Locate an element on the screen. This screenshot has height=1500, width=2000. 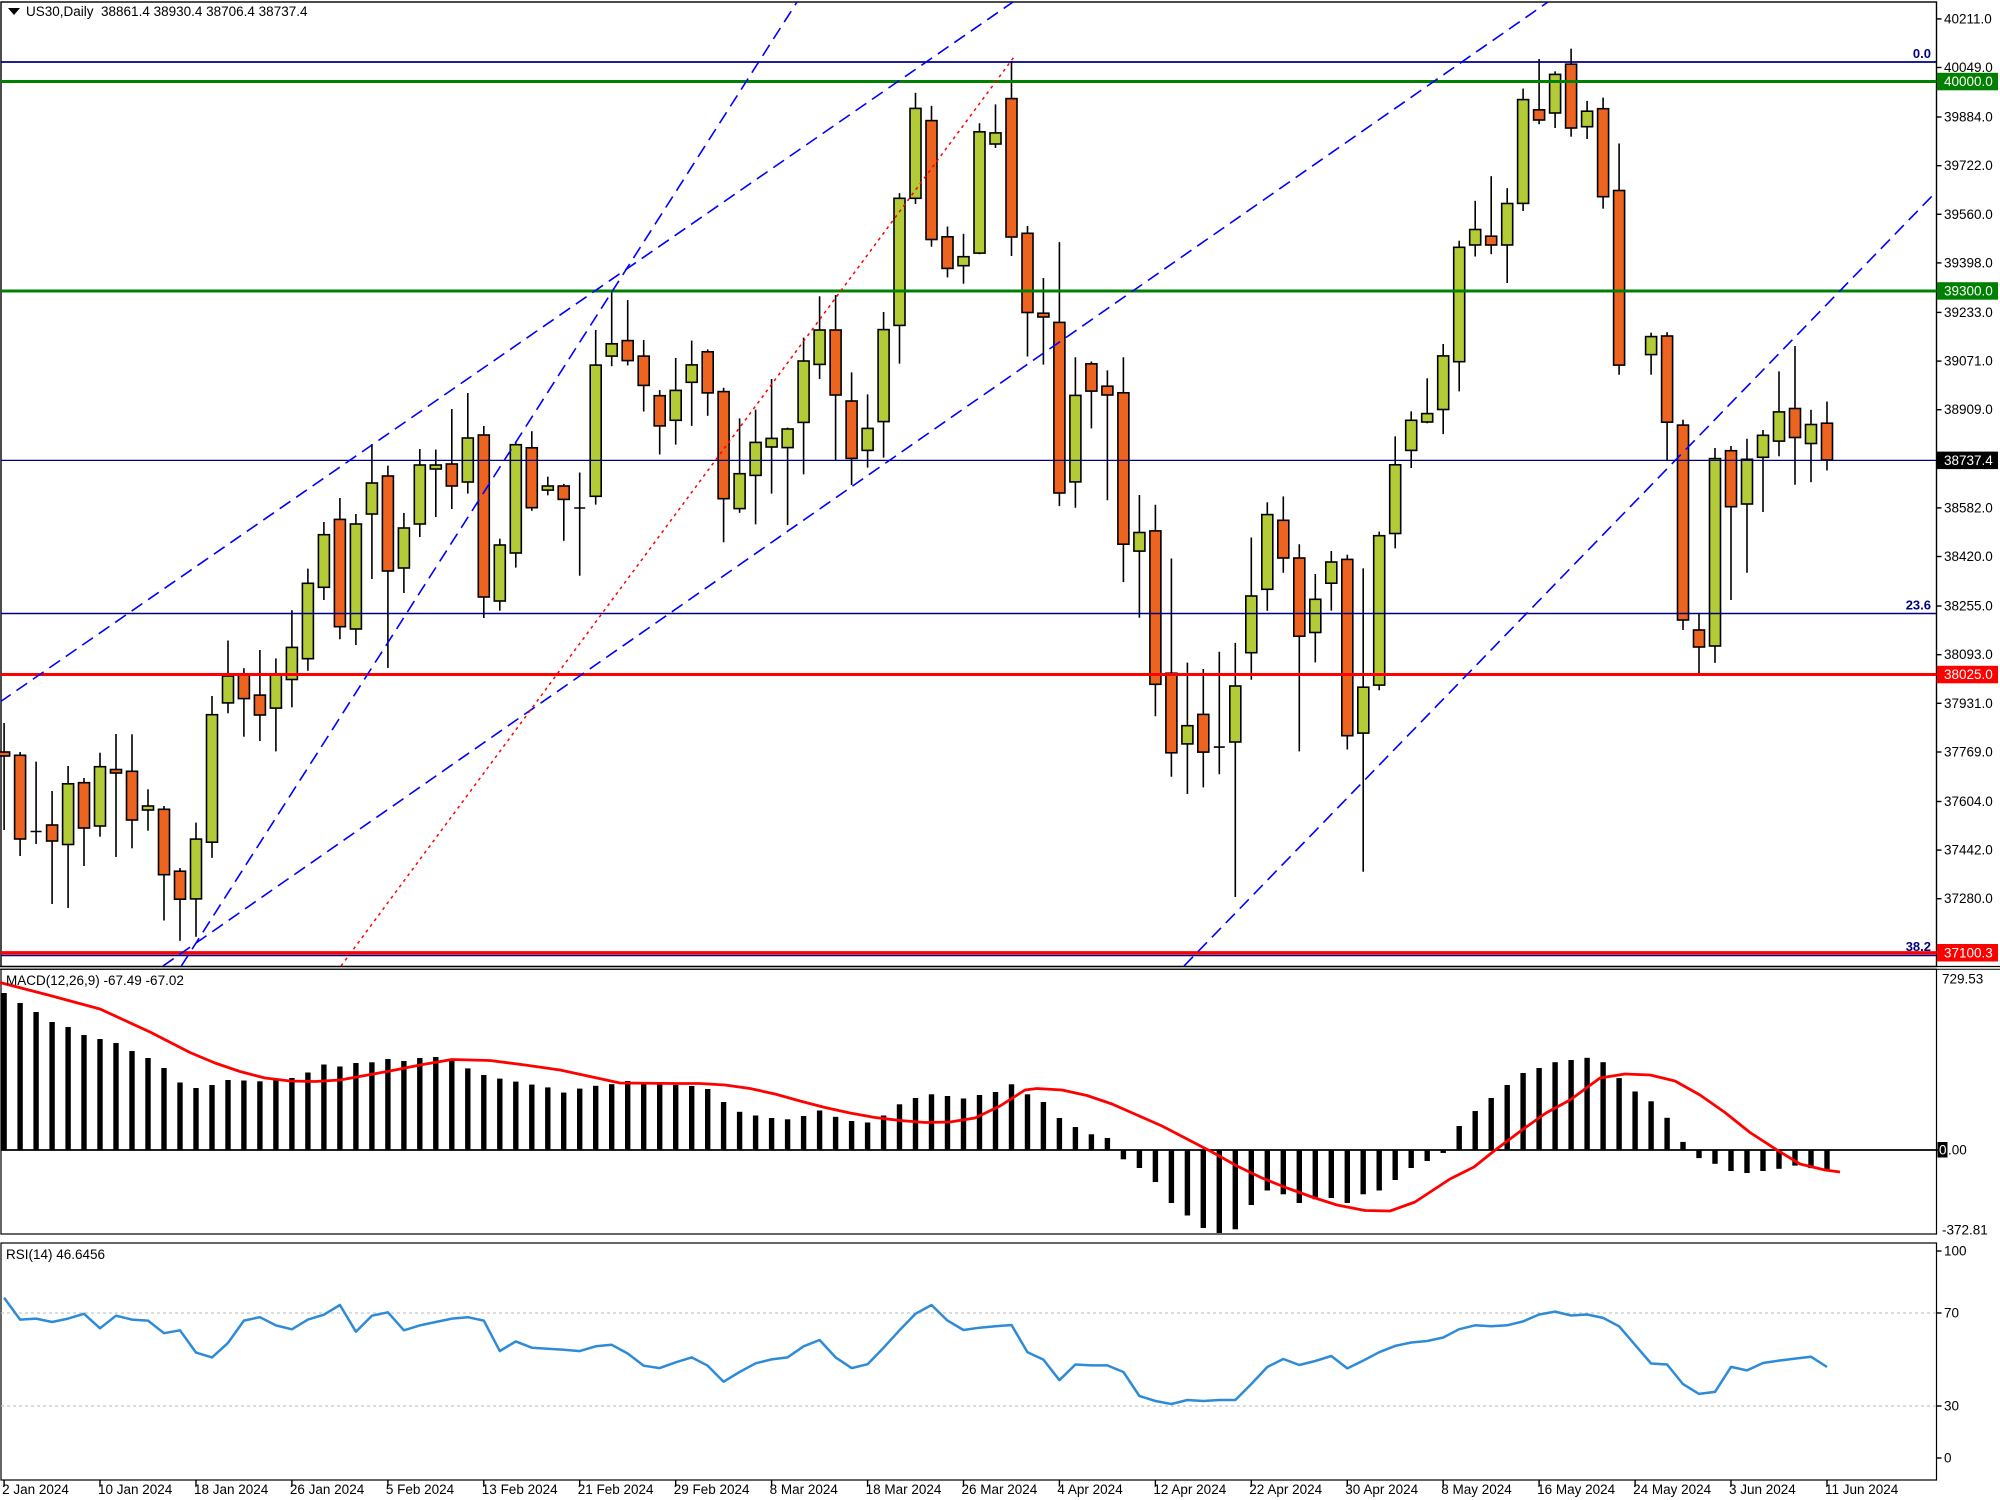
svg-text: 38909.0 is located at coordinates (1968, 409).